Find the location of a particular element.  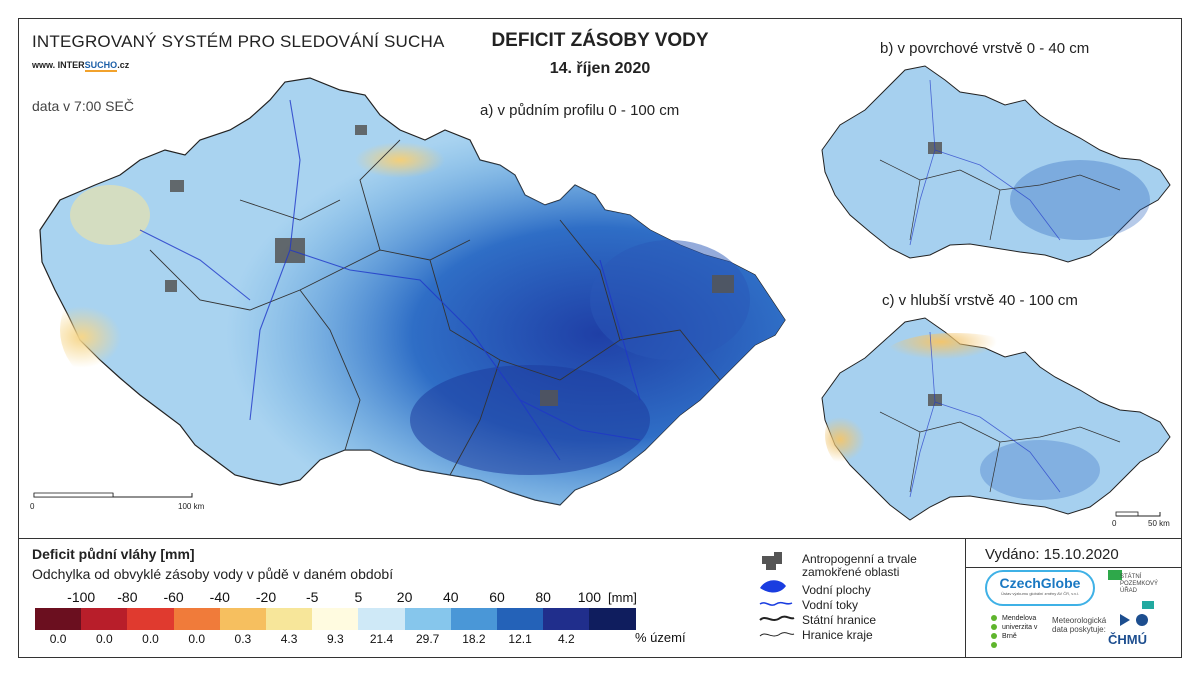

mendelu-logo-mark is located at coordinates (994, 631).